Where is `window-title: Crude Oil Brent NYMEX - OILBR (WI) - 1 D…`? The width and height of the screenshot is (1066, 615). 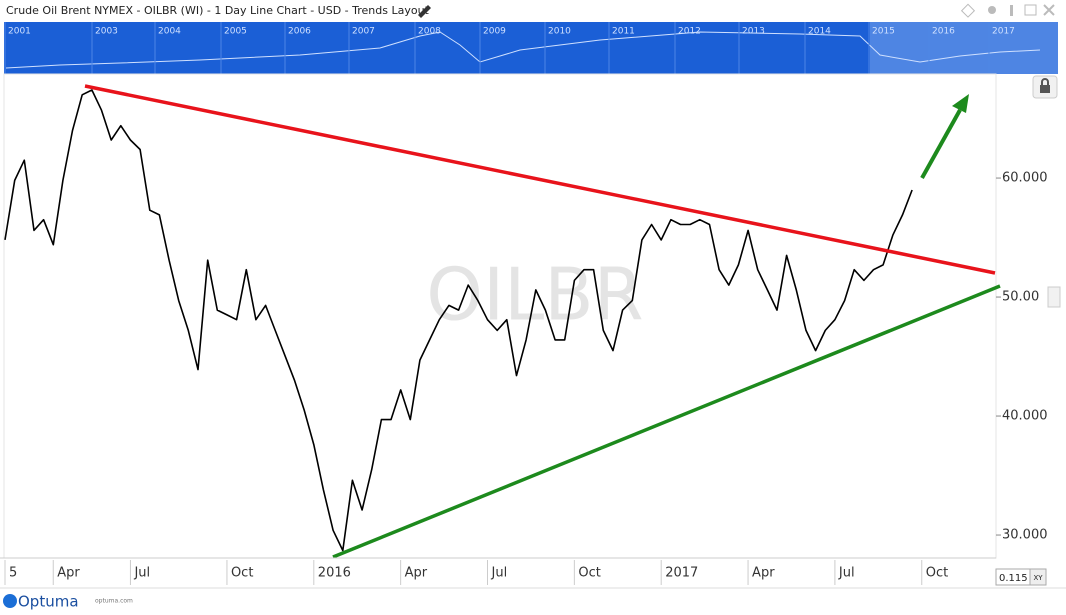 window-title: Crude Oil Brent NYMEX - OILBR (WI) - 1 D… is located at coordinates (218, 10).